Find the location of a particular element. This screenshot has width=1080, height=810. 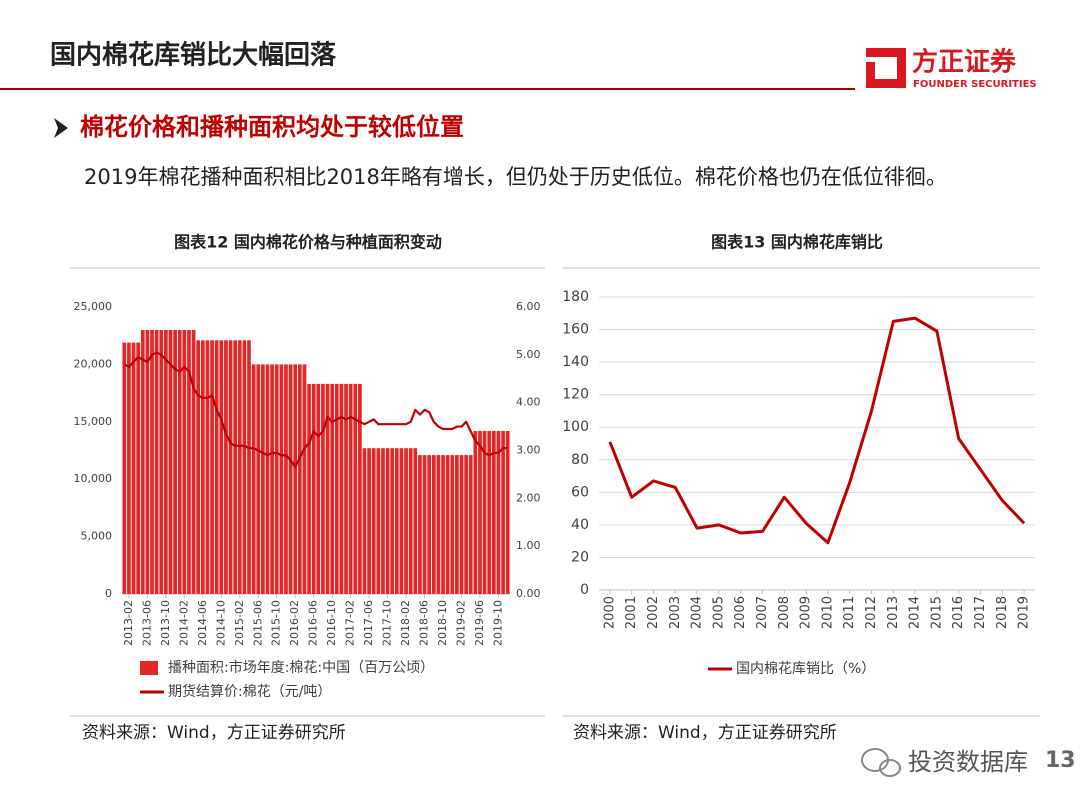

line is located at coordinates (315, 410).